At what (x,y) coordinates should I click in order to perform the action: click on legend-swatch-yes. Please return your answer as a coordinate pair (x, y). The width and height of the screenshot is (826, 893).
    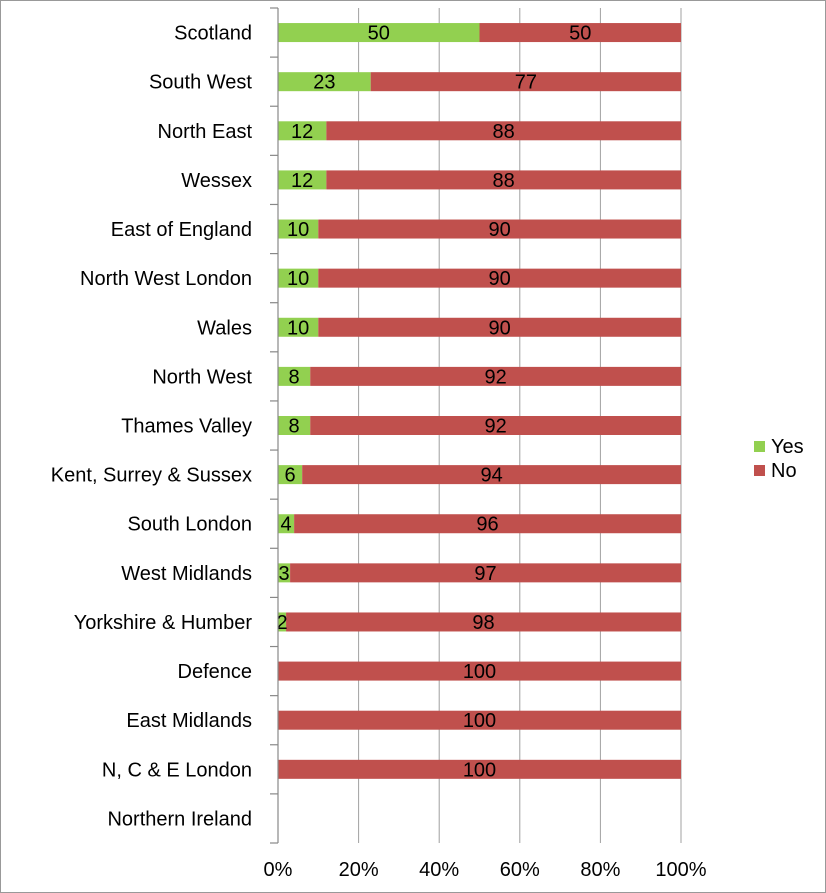
    Looking at the image, I should click on (759, 446).